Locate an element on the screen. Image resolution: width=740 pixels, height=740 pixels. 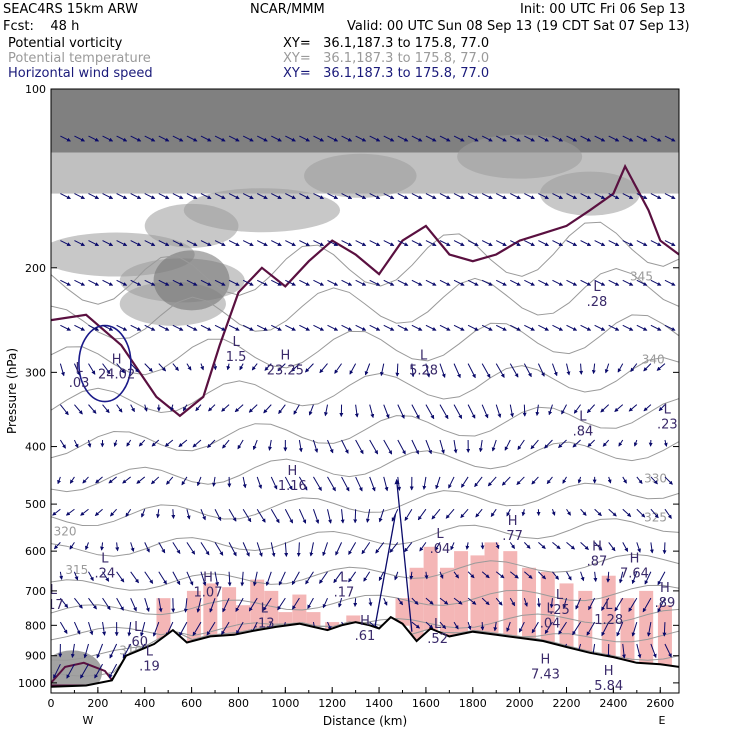
y-tick-label: 700 is located at coordinates (35, 591).